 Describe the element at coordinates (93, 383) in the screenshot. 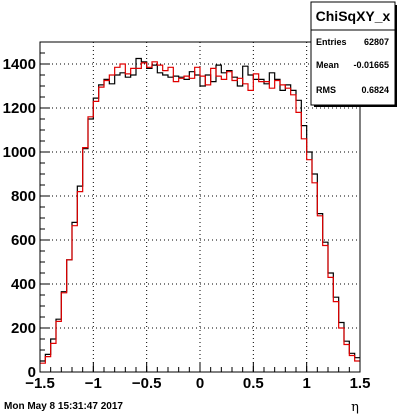

I see `x-tick-label: −1` at that location.